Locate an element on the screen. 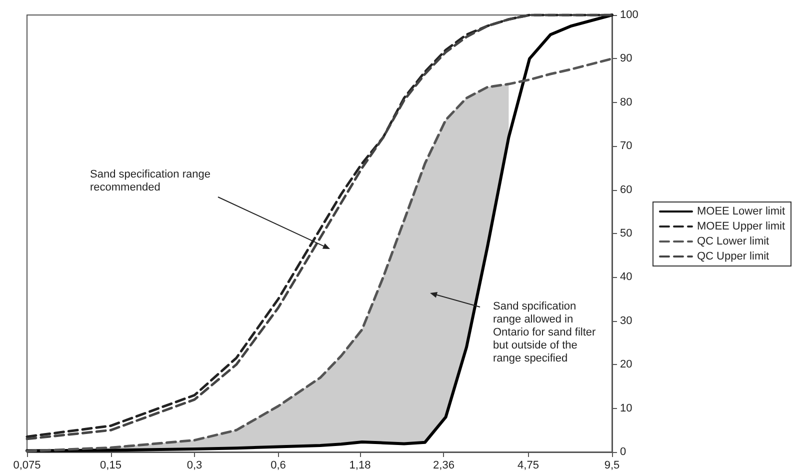 The width and height of the screenshot is (793, 474). legend-label: MOEE Upper limit is located at coordinates (741, 226).